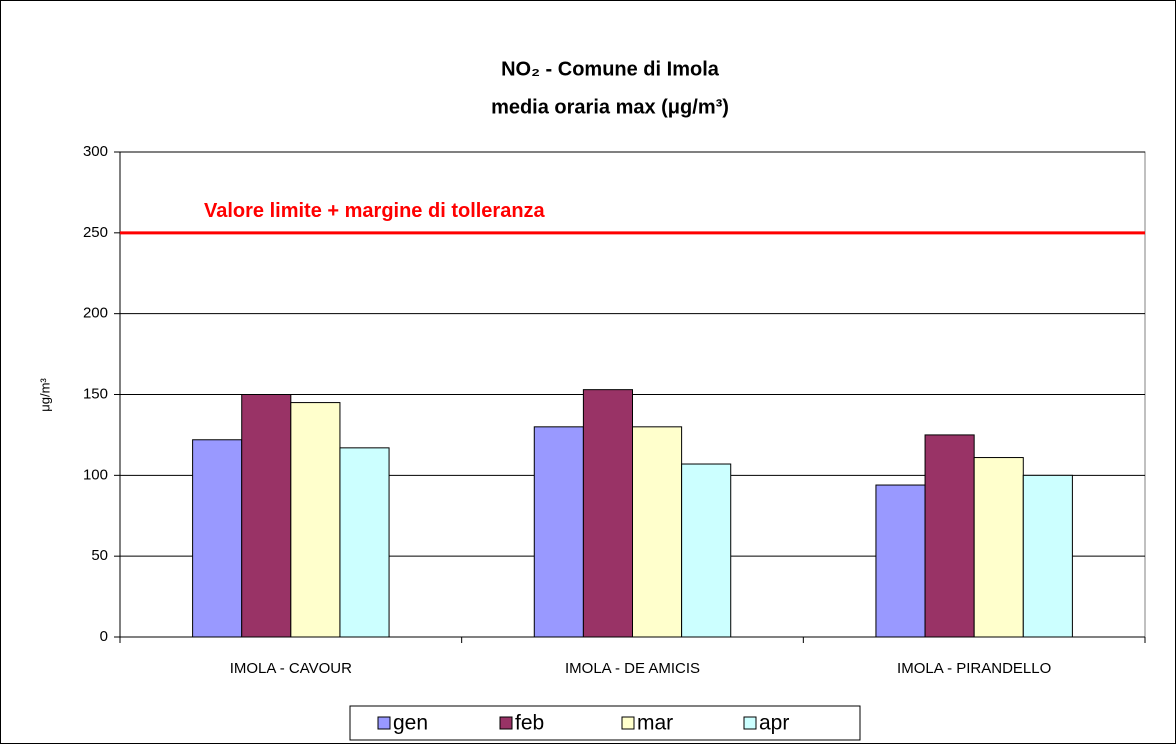 The height and width of the screenshot is (749, 1176). Describe the element at coordinates (655, 723) in the screenshot. I see `legend-label: mar` at that location.